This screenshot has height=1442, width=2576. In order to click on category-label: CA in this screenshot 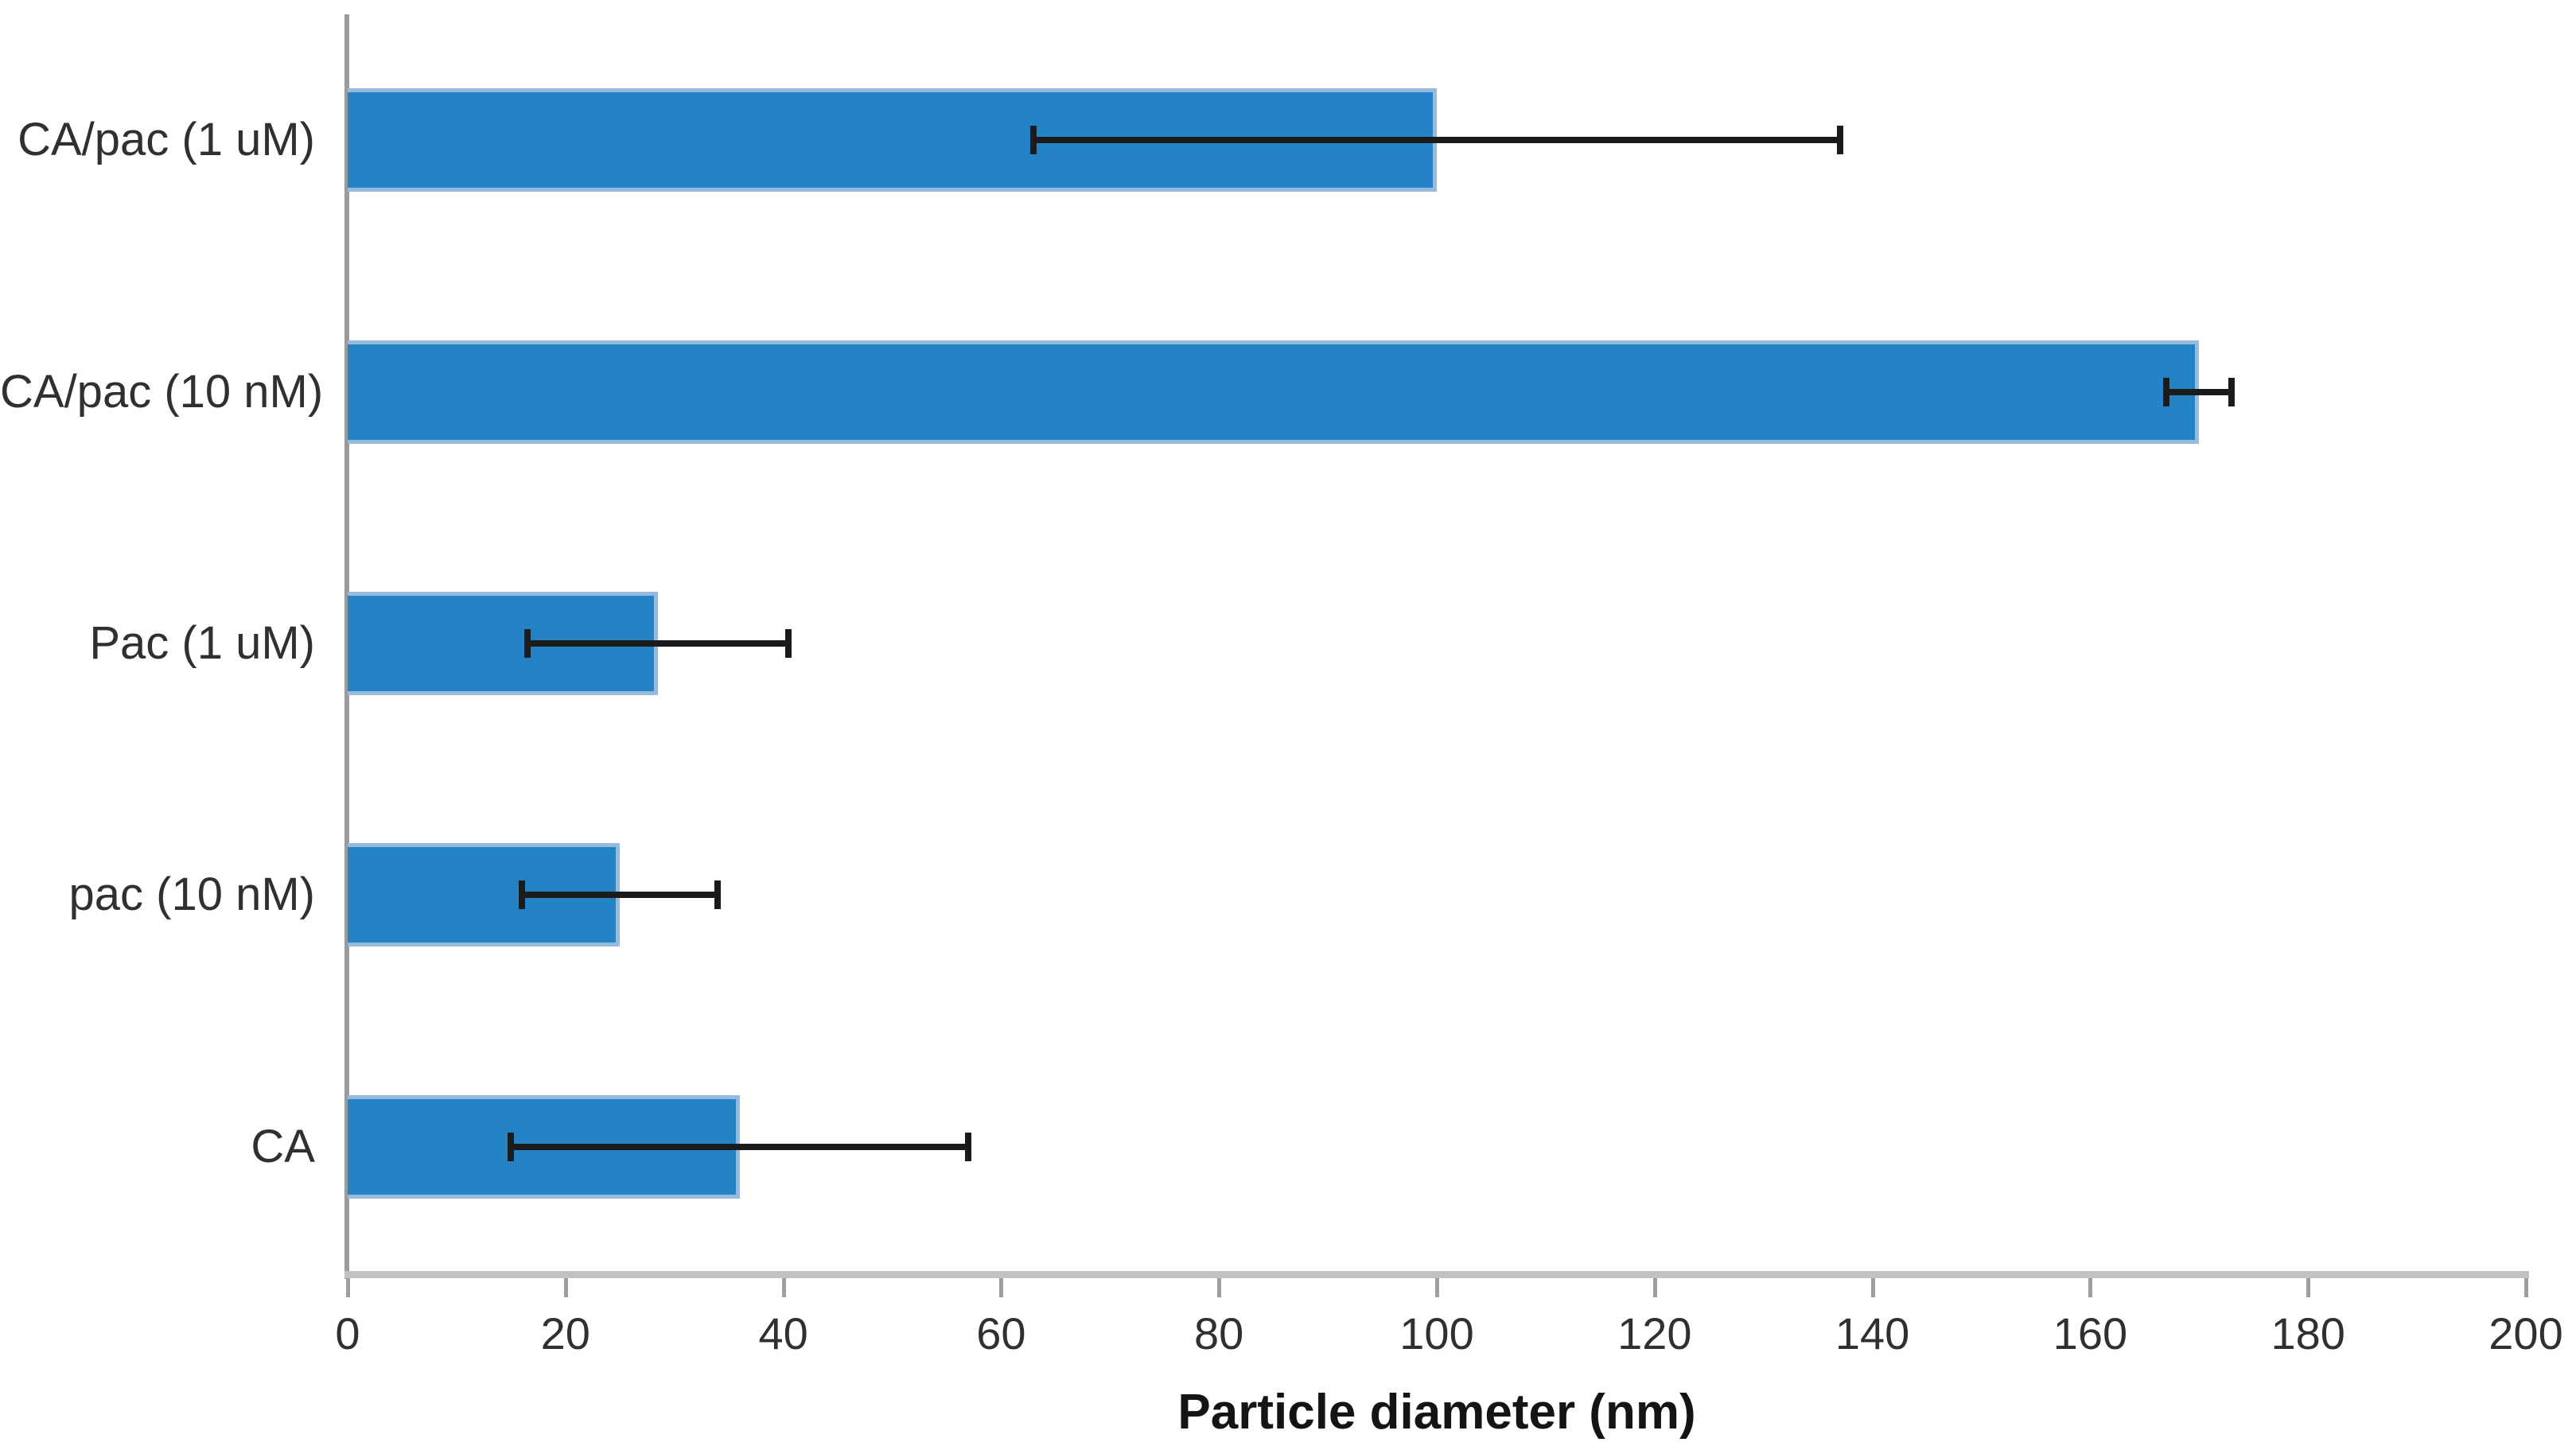, I will do `click(283, 1146)`.